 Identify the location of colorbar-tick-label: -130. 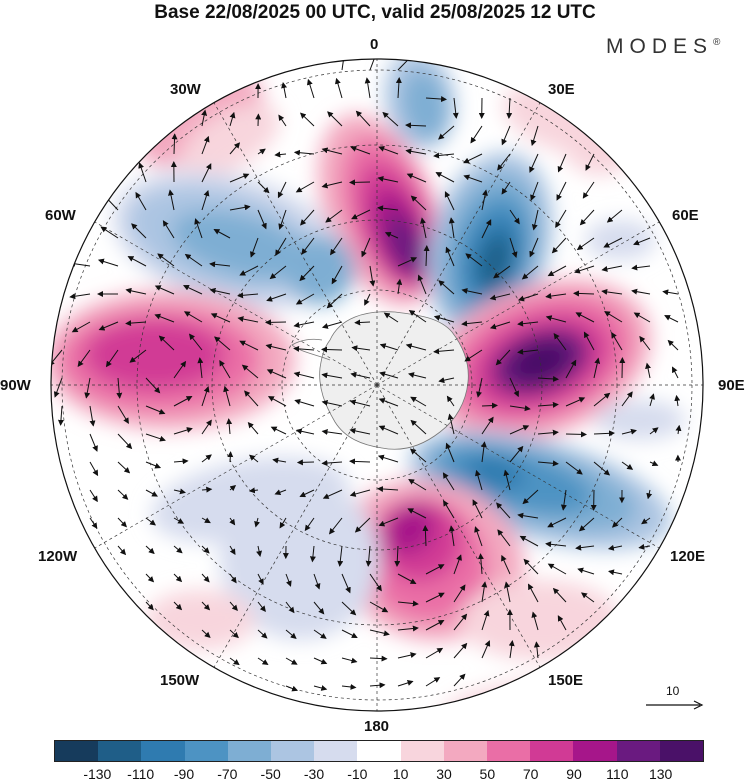
(97, 774).